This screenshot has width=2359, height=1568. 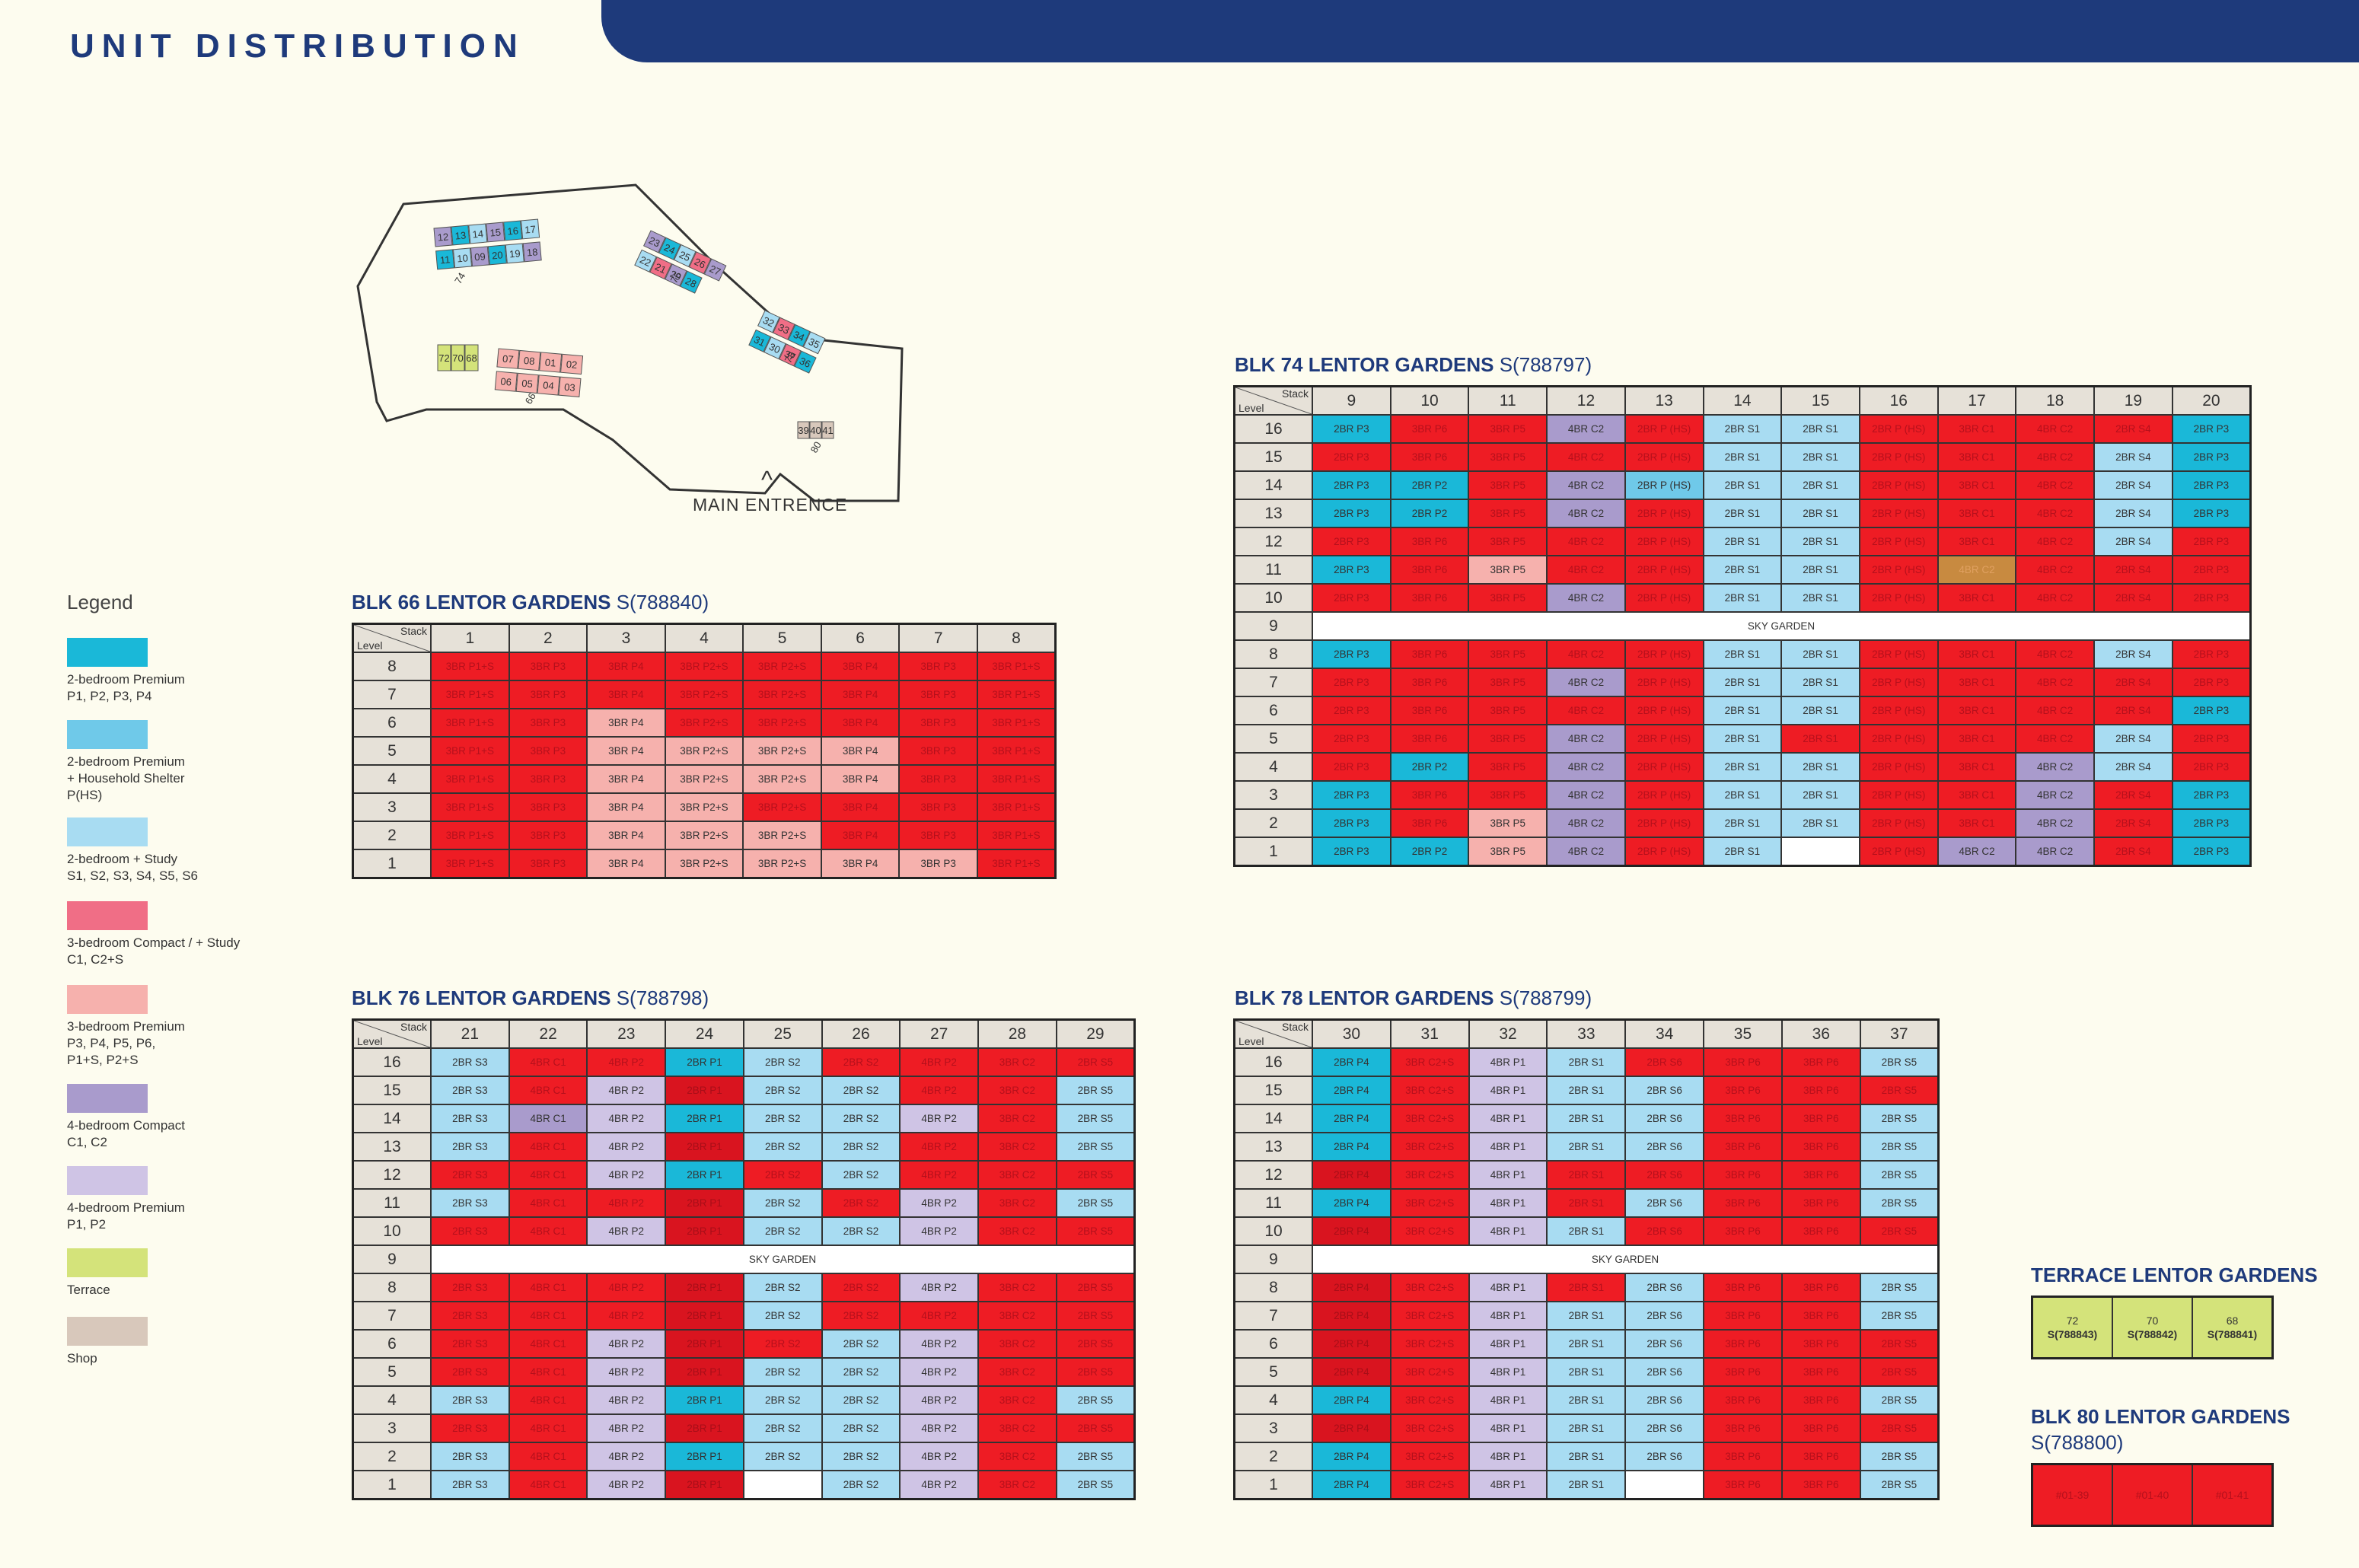 I want to click on stack-header: 17, so click(x=1977, y=400).